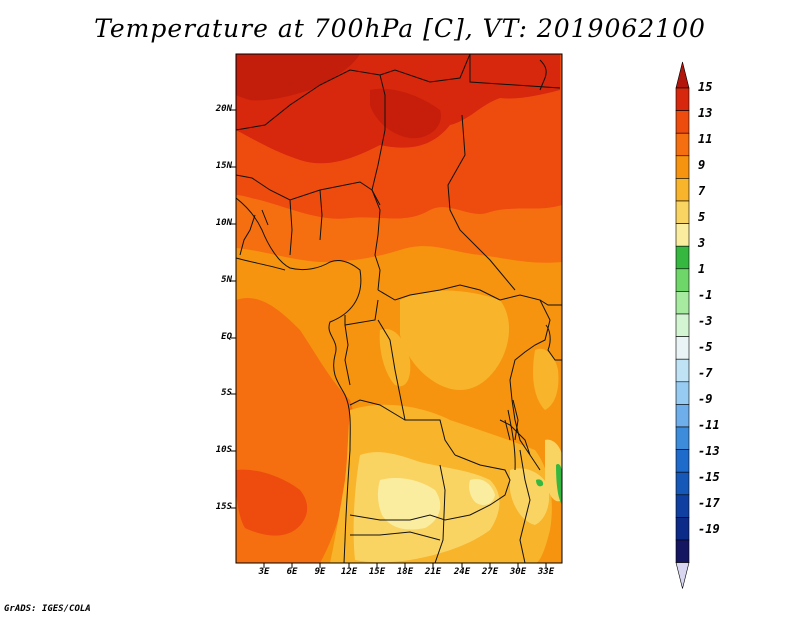 This screenshot has width=800, height=618. I want to click on colorbar-label: 15, so click(705, 87).